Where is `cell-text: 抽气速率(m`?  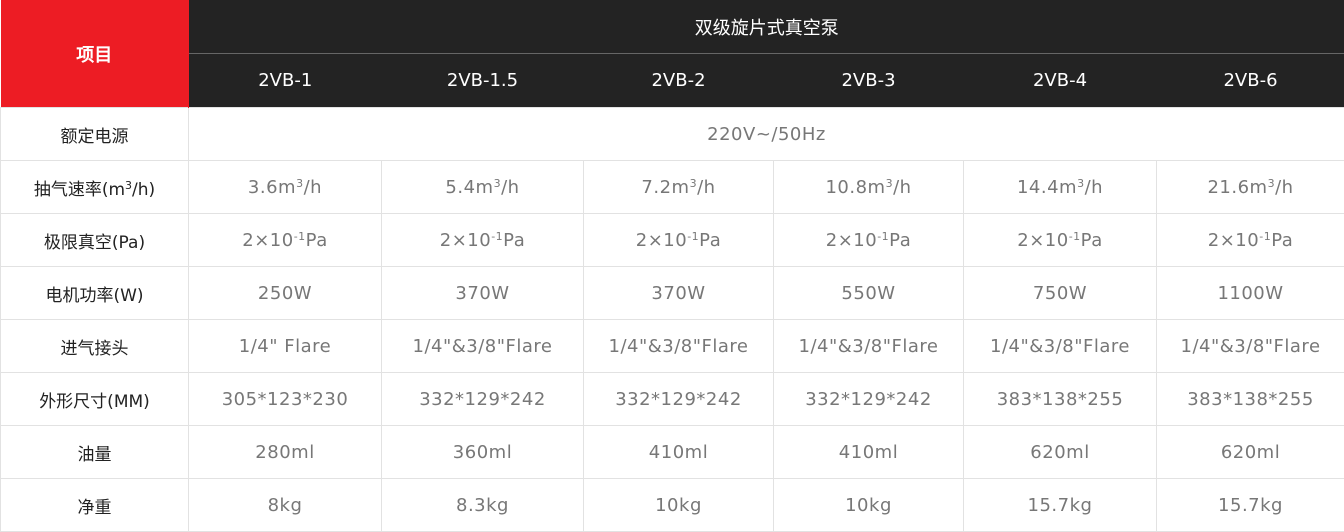 cell-text: 抽气速率(m is located at coordinates (79, 189).